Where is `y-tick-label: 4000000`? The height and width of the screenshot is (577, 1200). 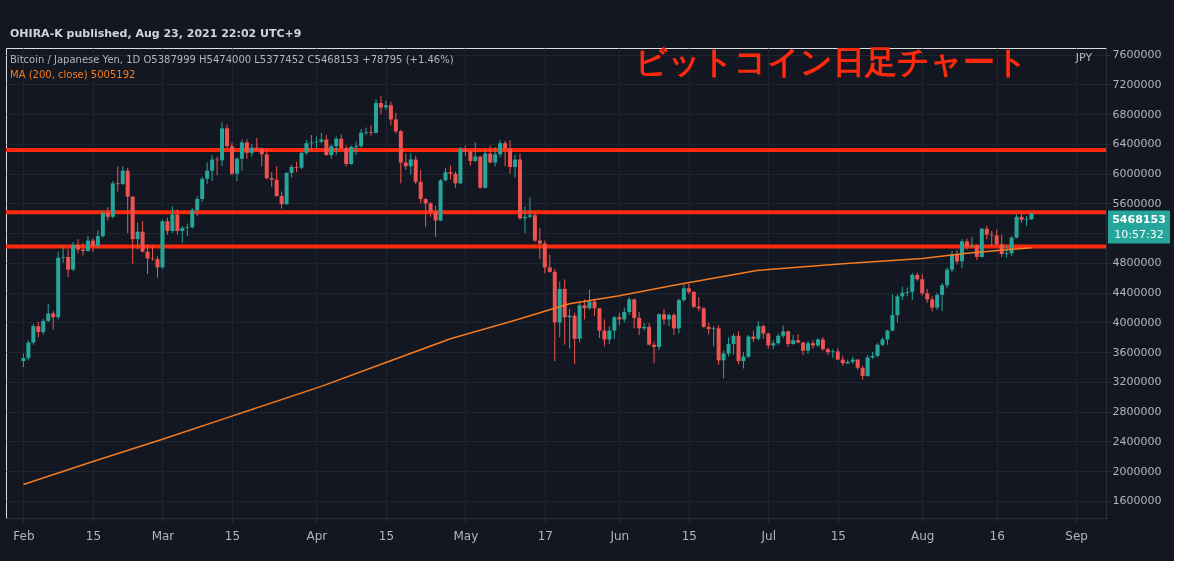 y-tick-label: 4000000 is located at coordinates (1137, 322).